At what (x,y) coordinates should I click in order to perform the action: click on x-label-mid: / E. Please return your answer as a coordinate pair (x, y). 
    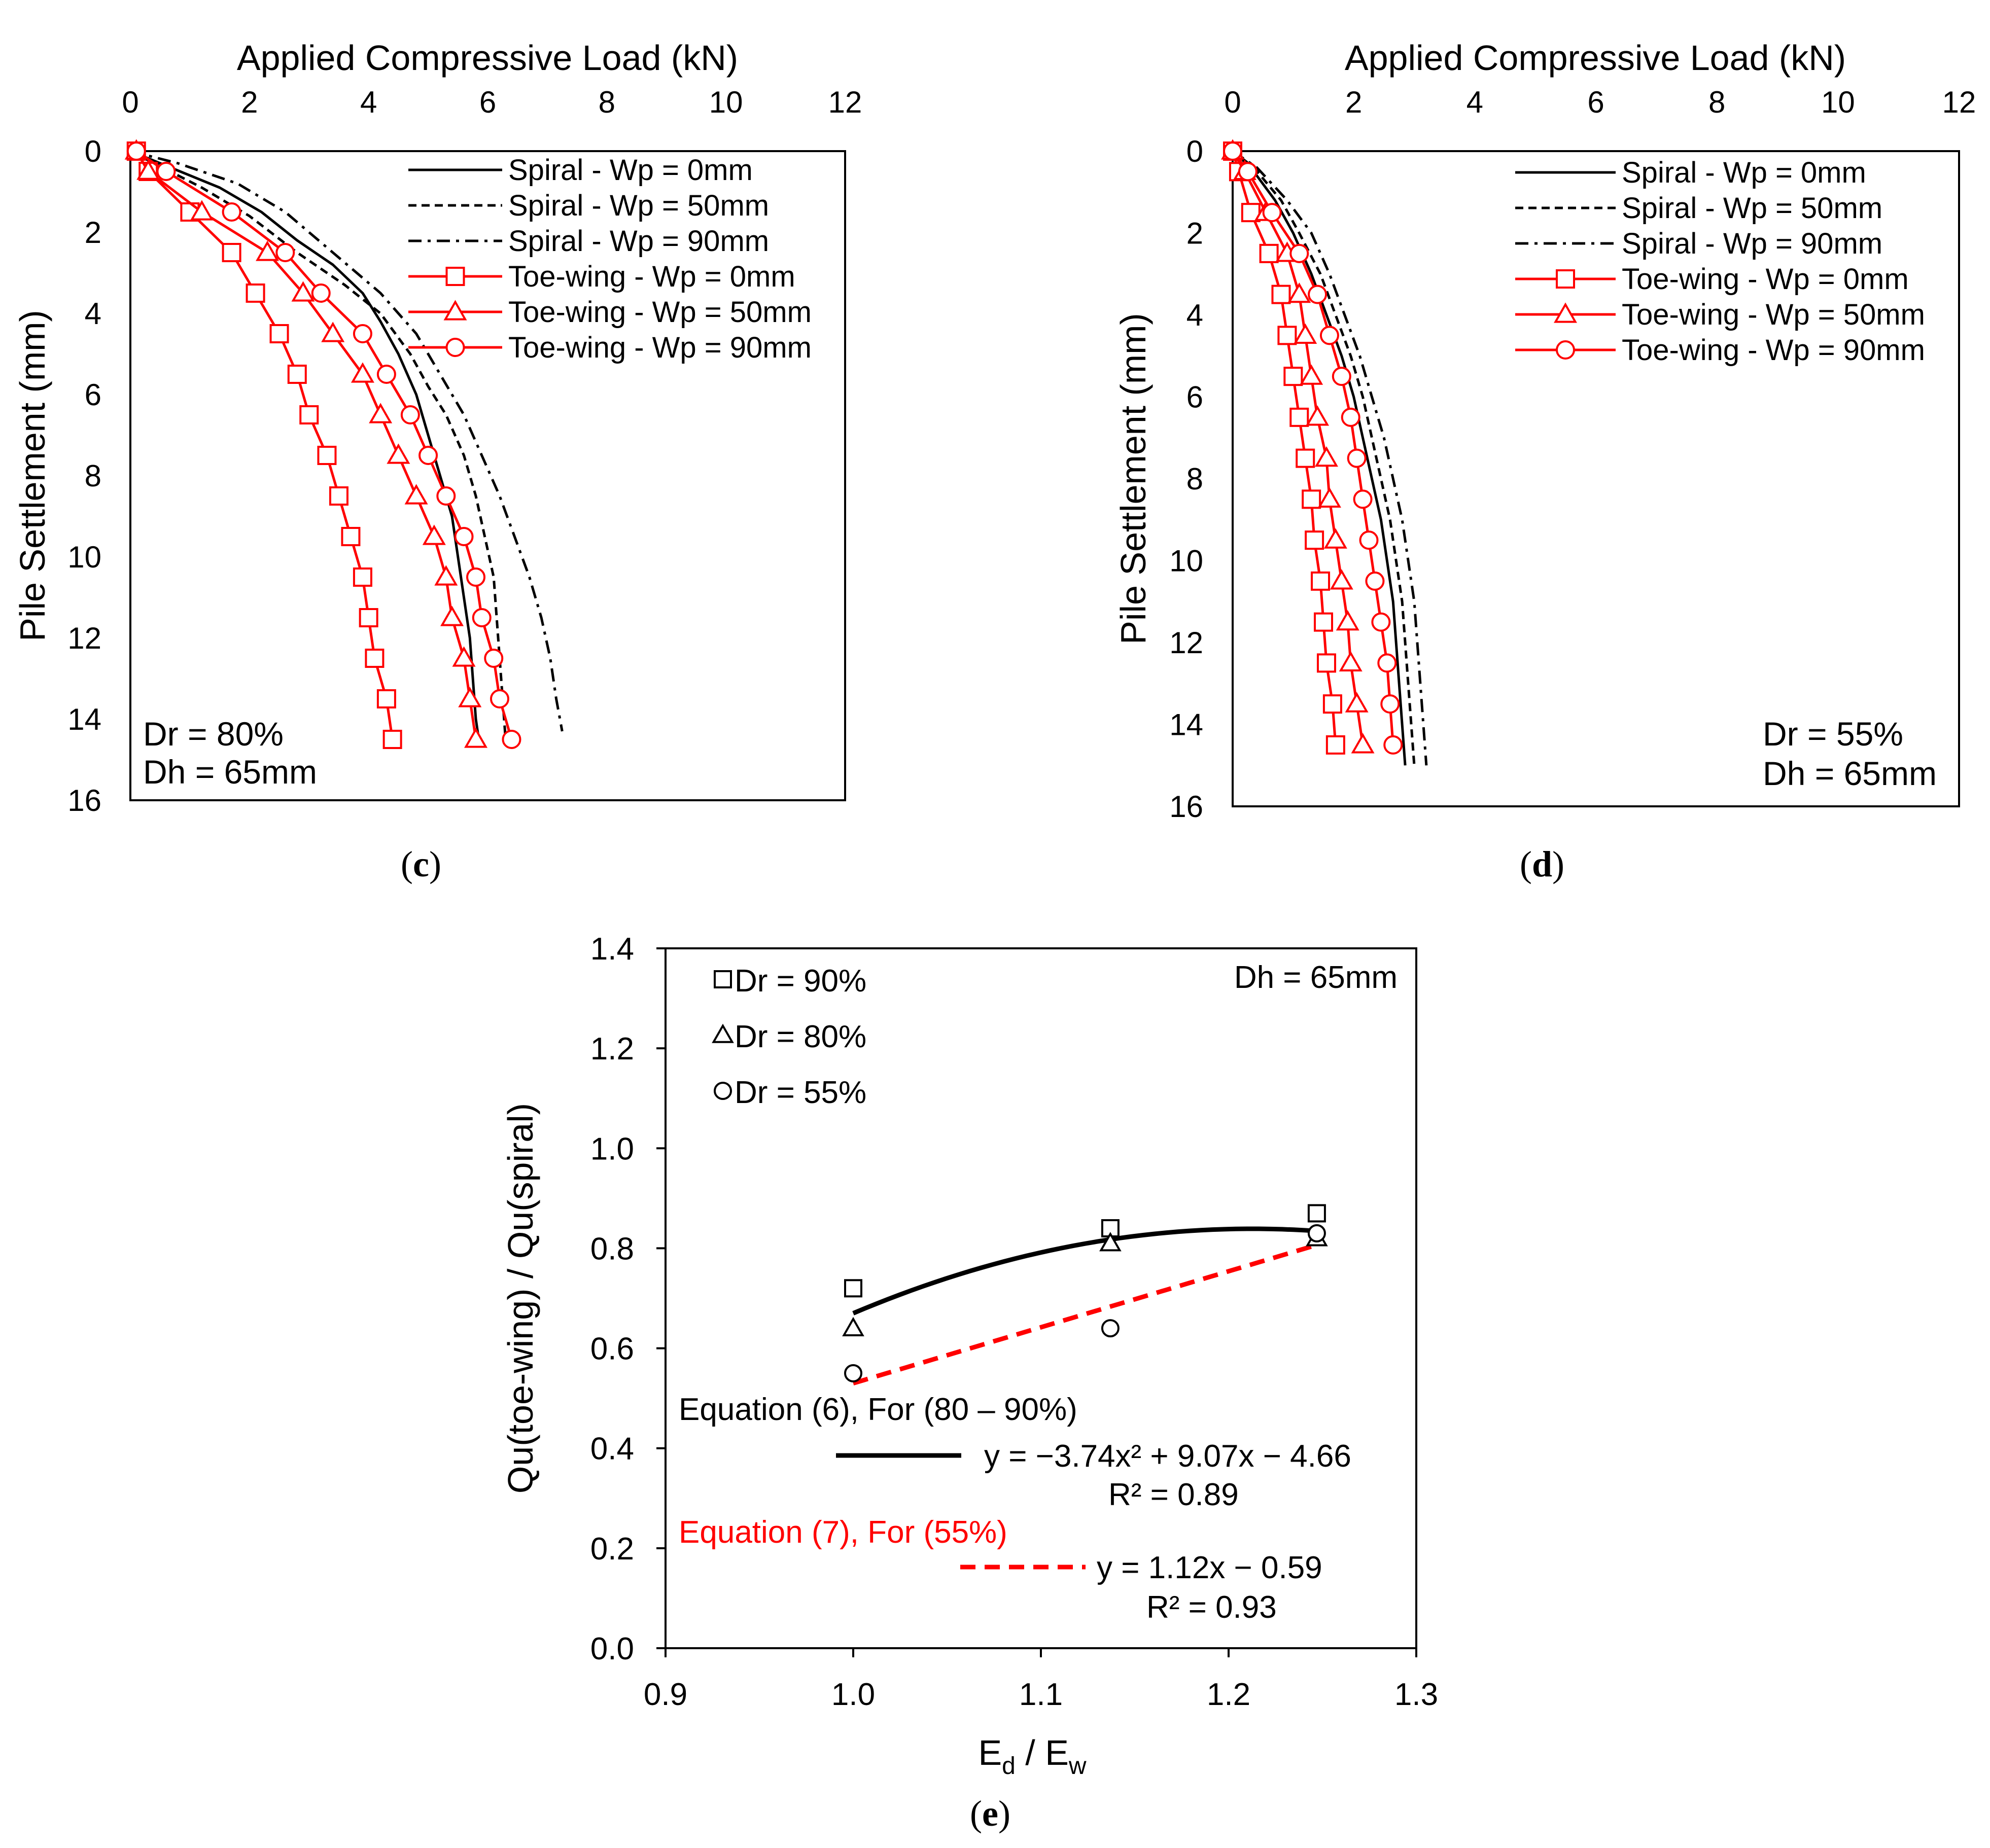
    Looking at the image, I should click on (1042, 1752).